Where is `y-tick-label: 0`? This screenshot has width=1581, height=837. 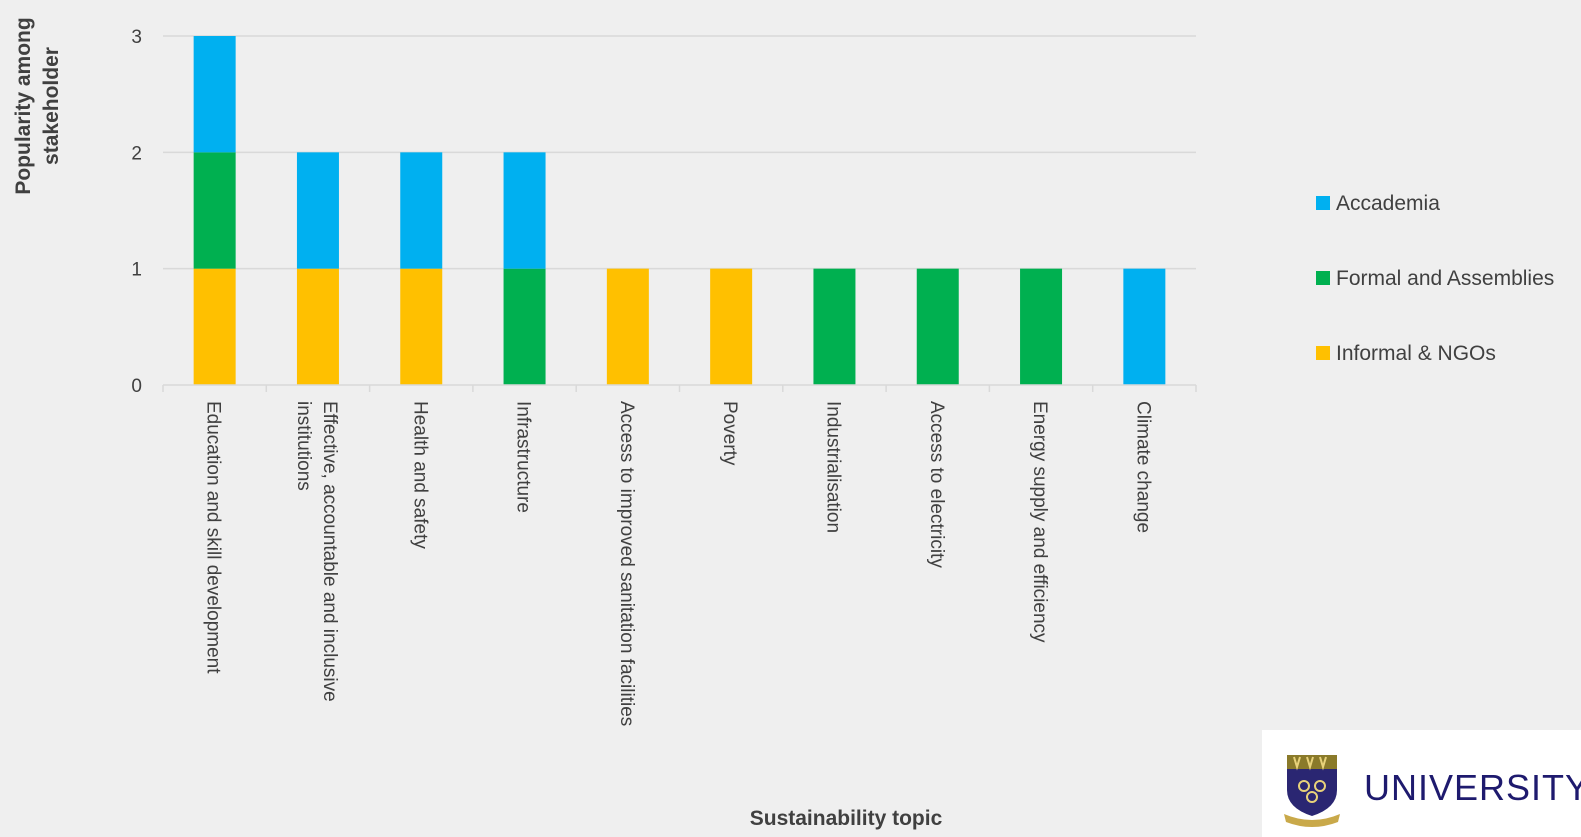
y-tick-label: 0 is located at coordinates (136, 386).